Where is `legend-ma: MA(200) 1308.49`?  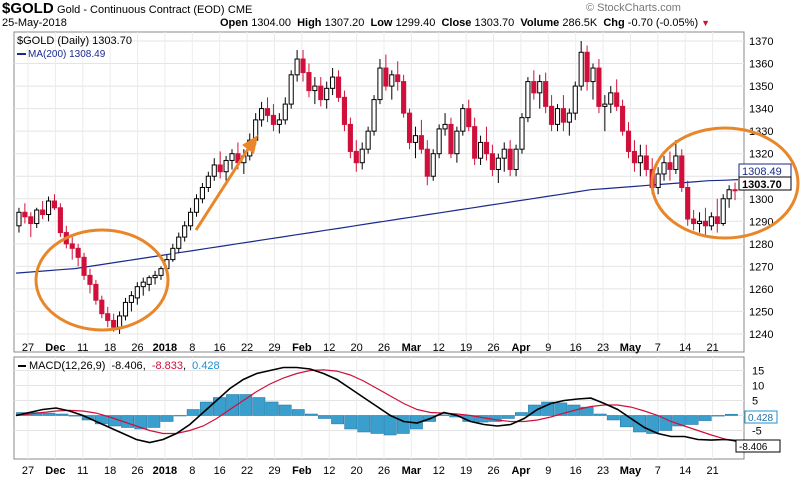 legend-ma: MA(200) 1308.49 is located at coordinates (67, 54).